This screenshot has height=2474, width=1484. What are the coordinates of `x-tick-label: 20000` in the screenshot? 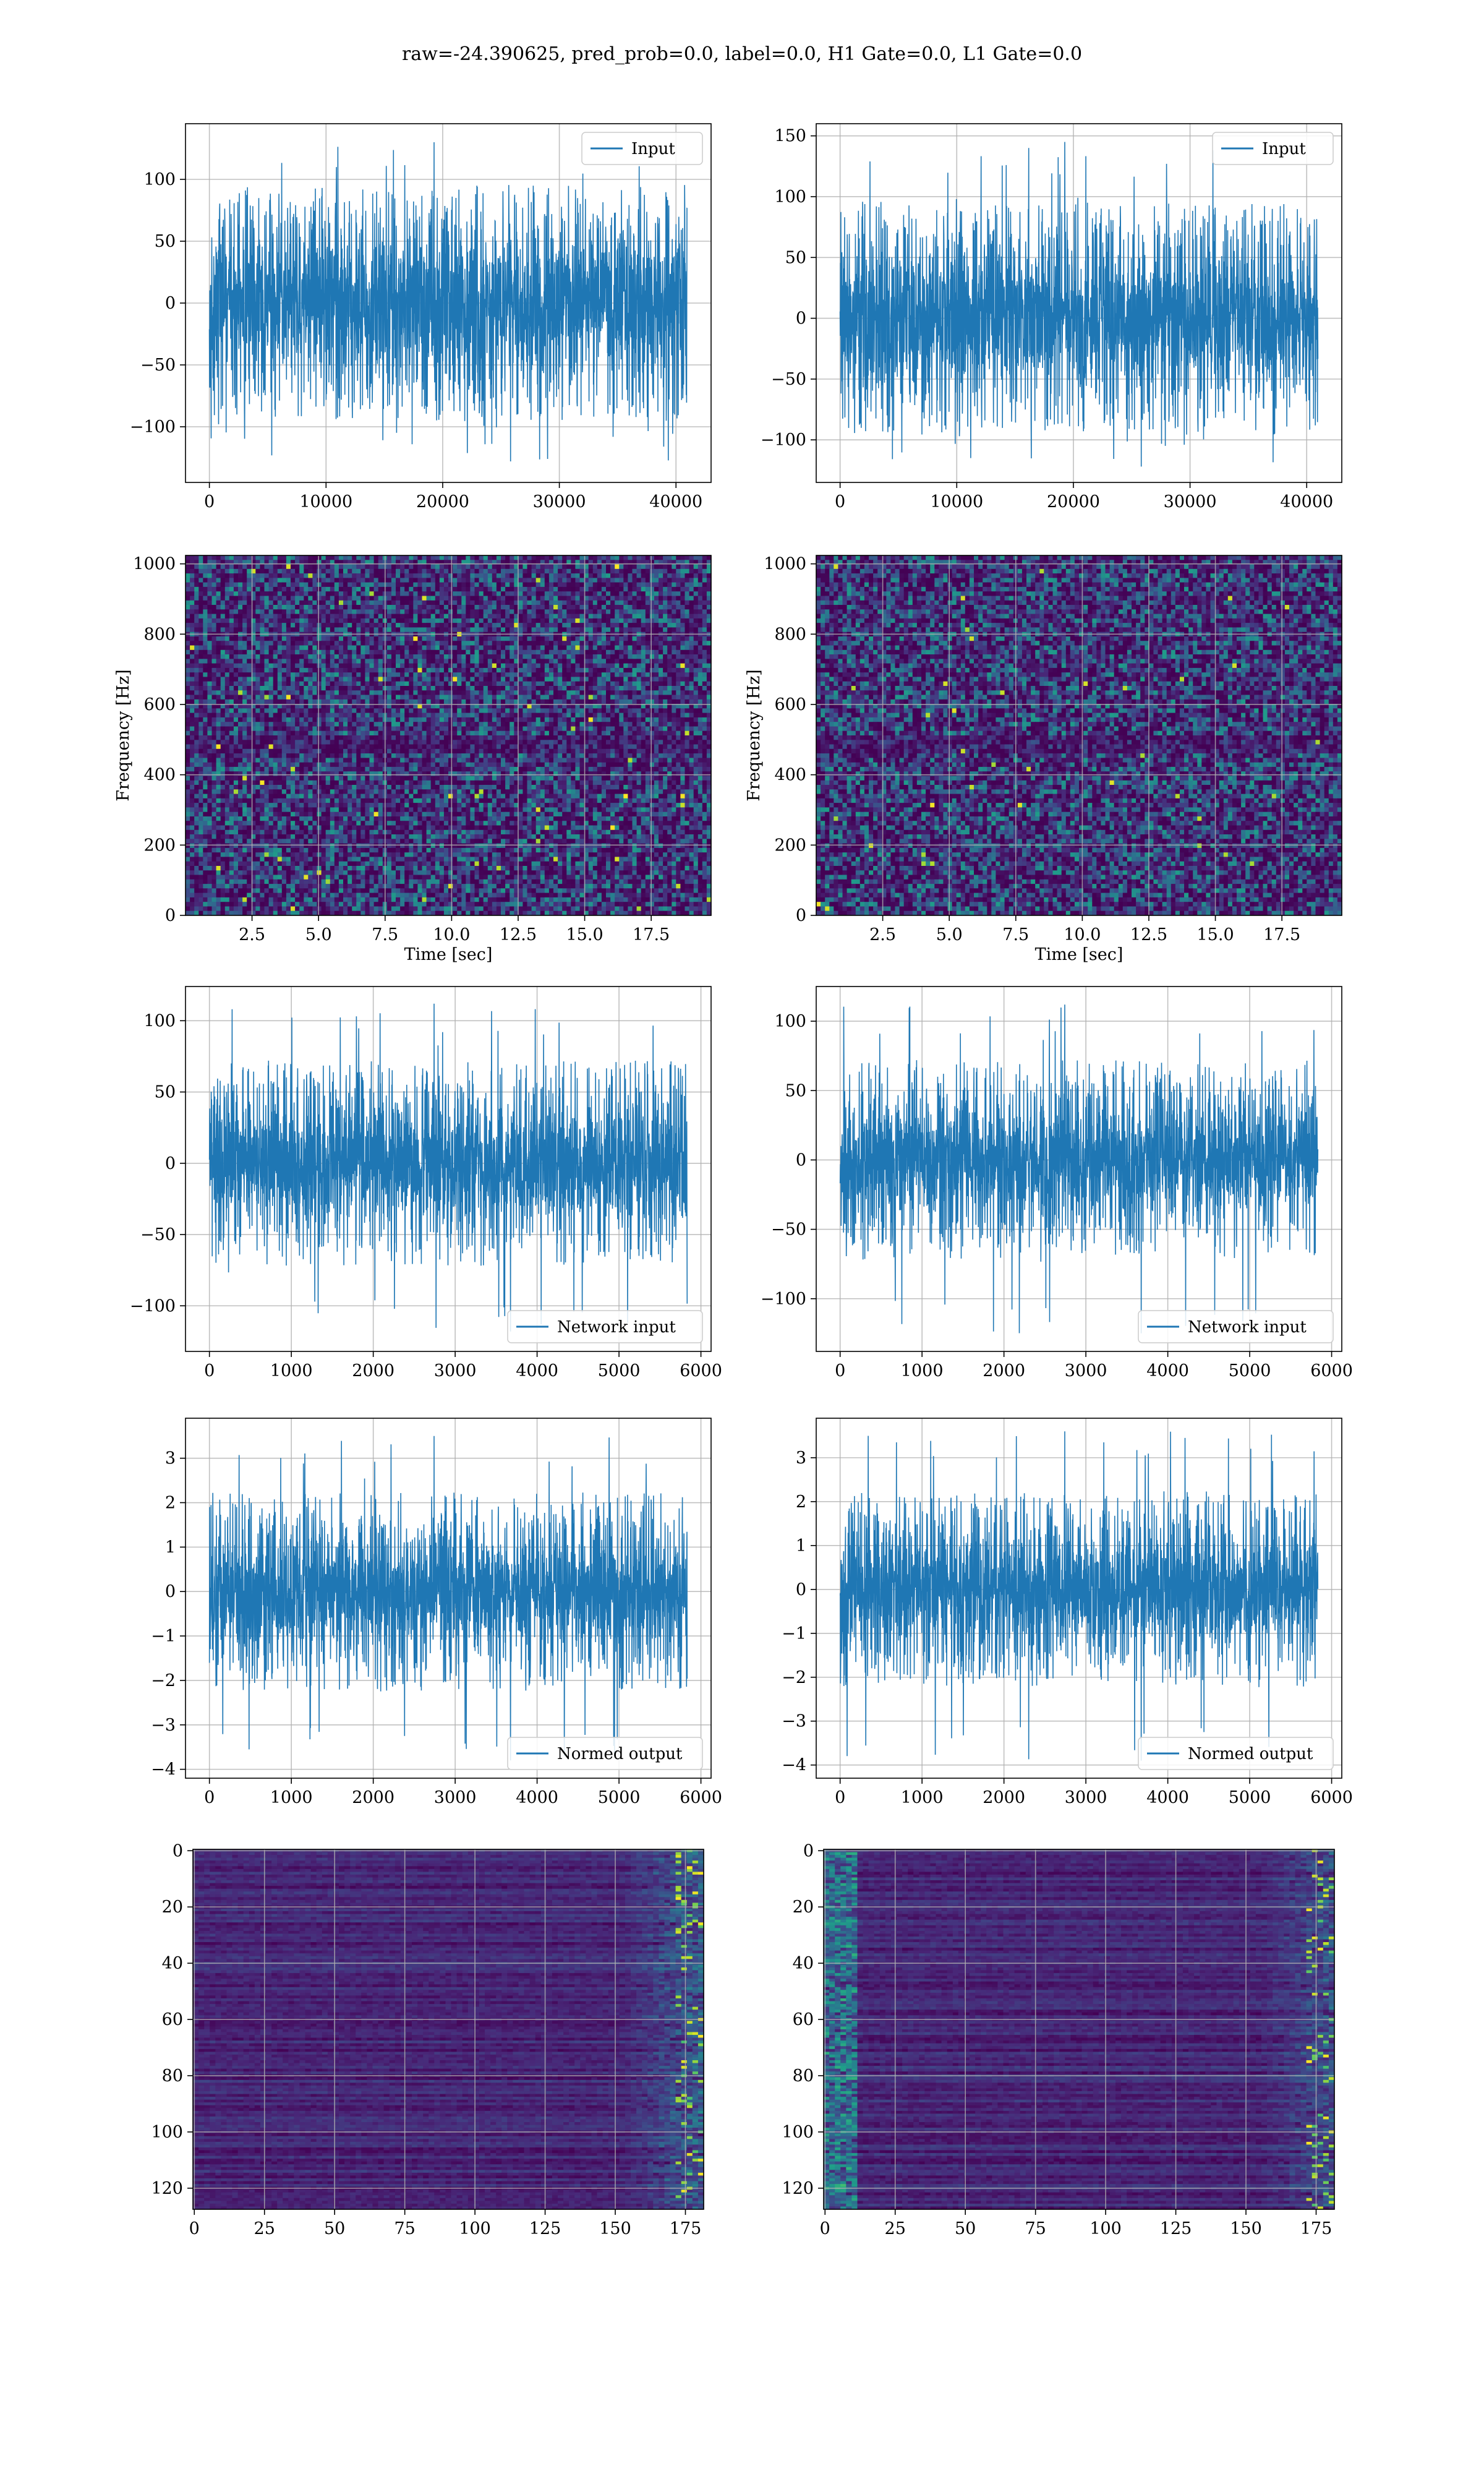 It's located at (442, 501).